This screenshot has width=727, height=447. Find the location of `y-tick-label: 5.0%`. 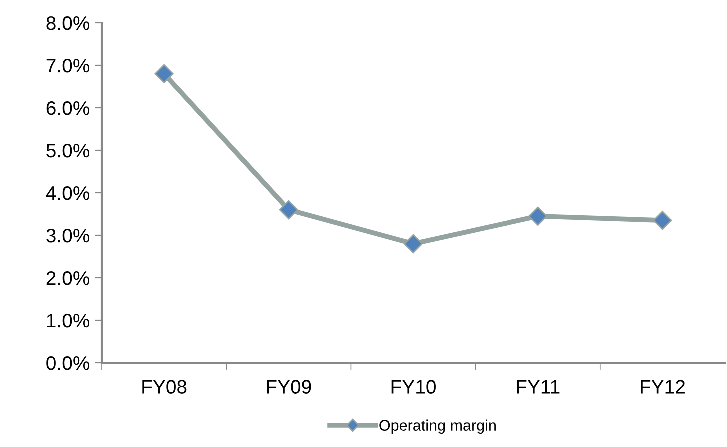

y-tick-label: 5.0% is located at coordinates (68, 151).